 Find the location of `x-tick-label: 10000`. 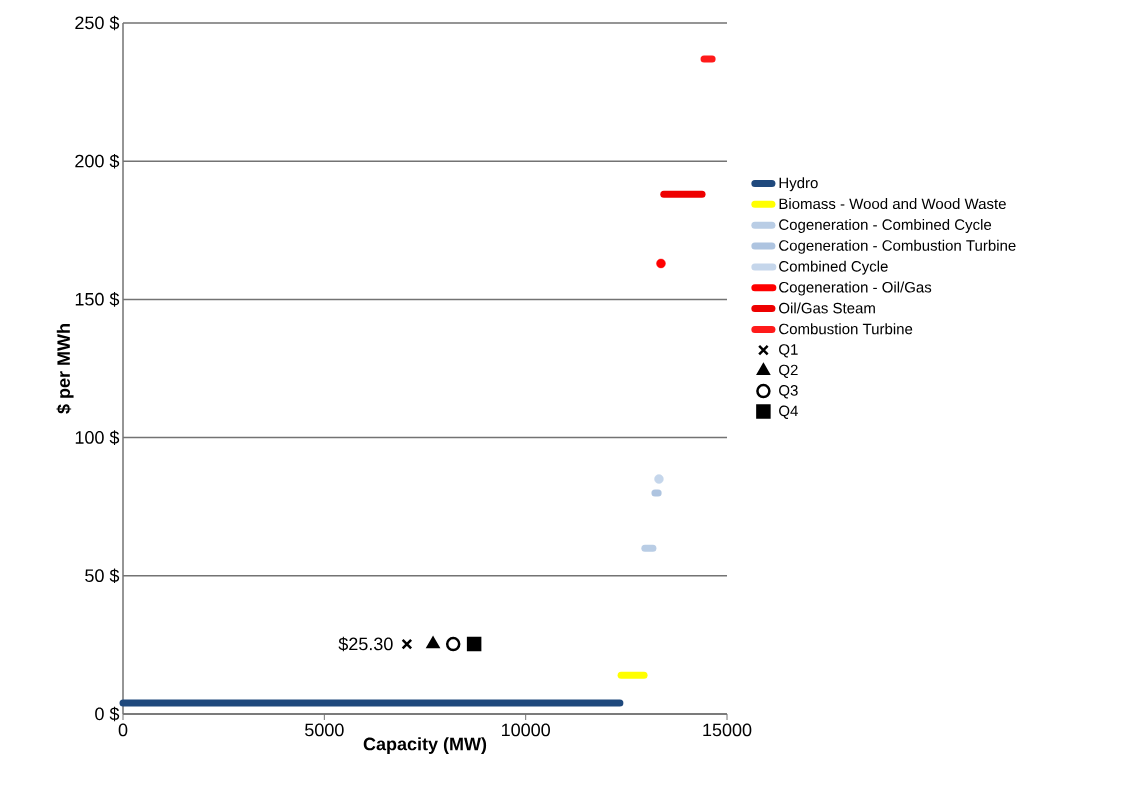

x-tick-label: 10000 is located at coordinates (526, 730).